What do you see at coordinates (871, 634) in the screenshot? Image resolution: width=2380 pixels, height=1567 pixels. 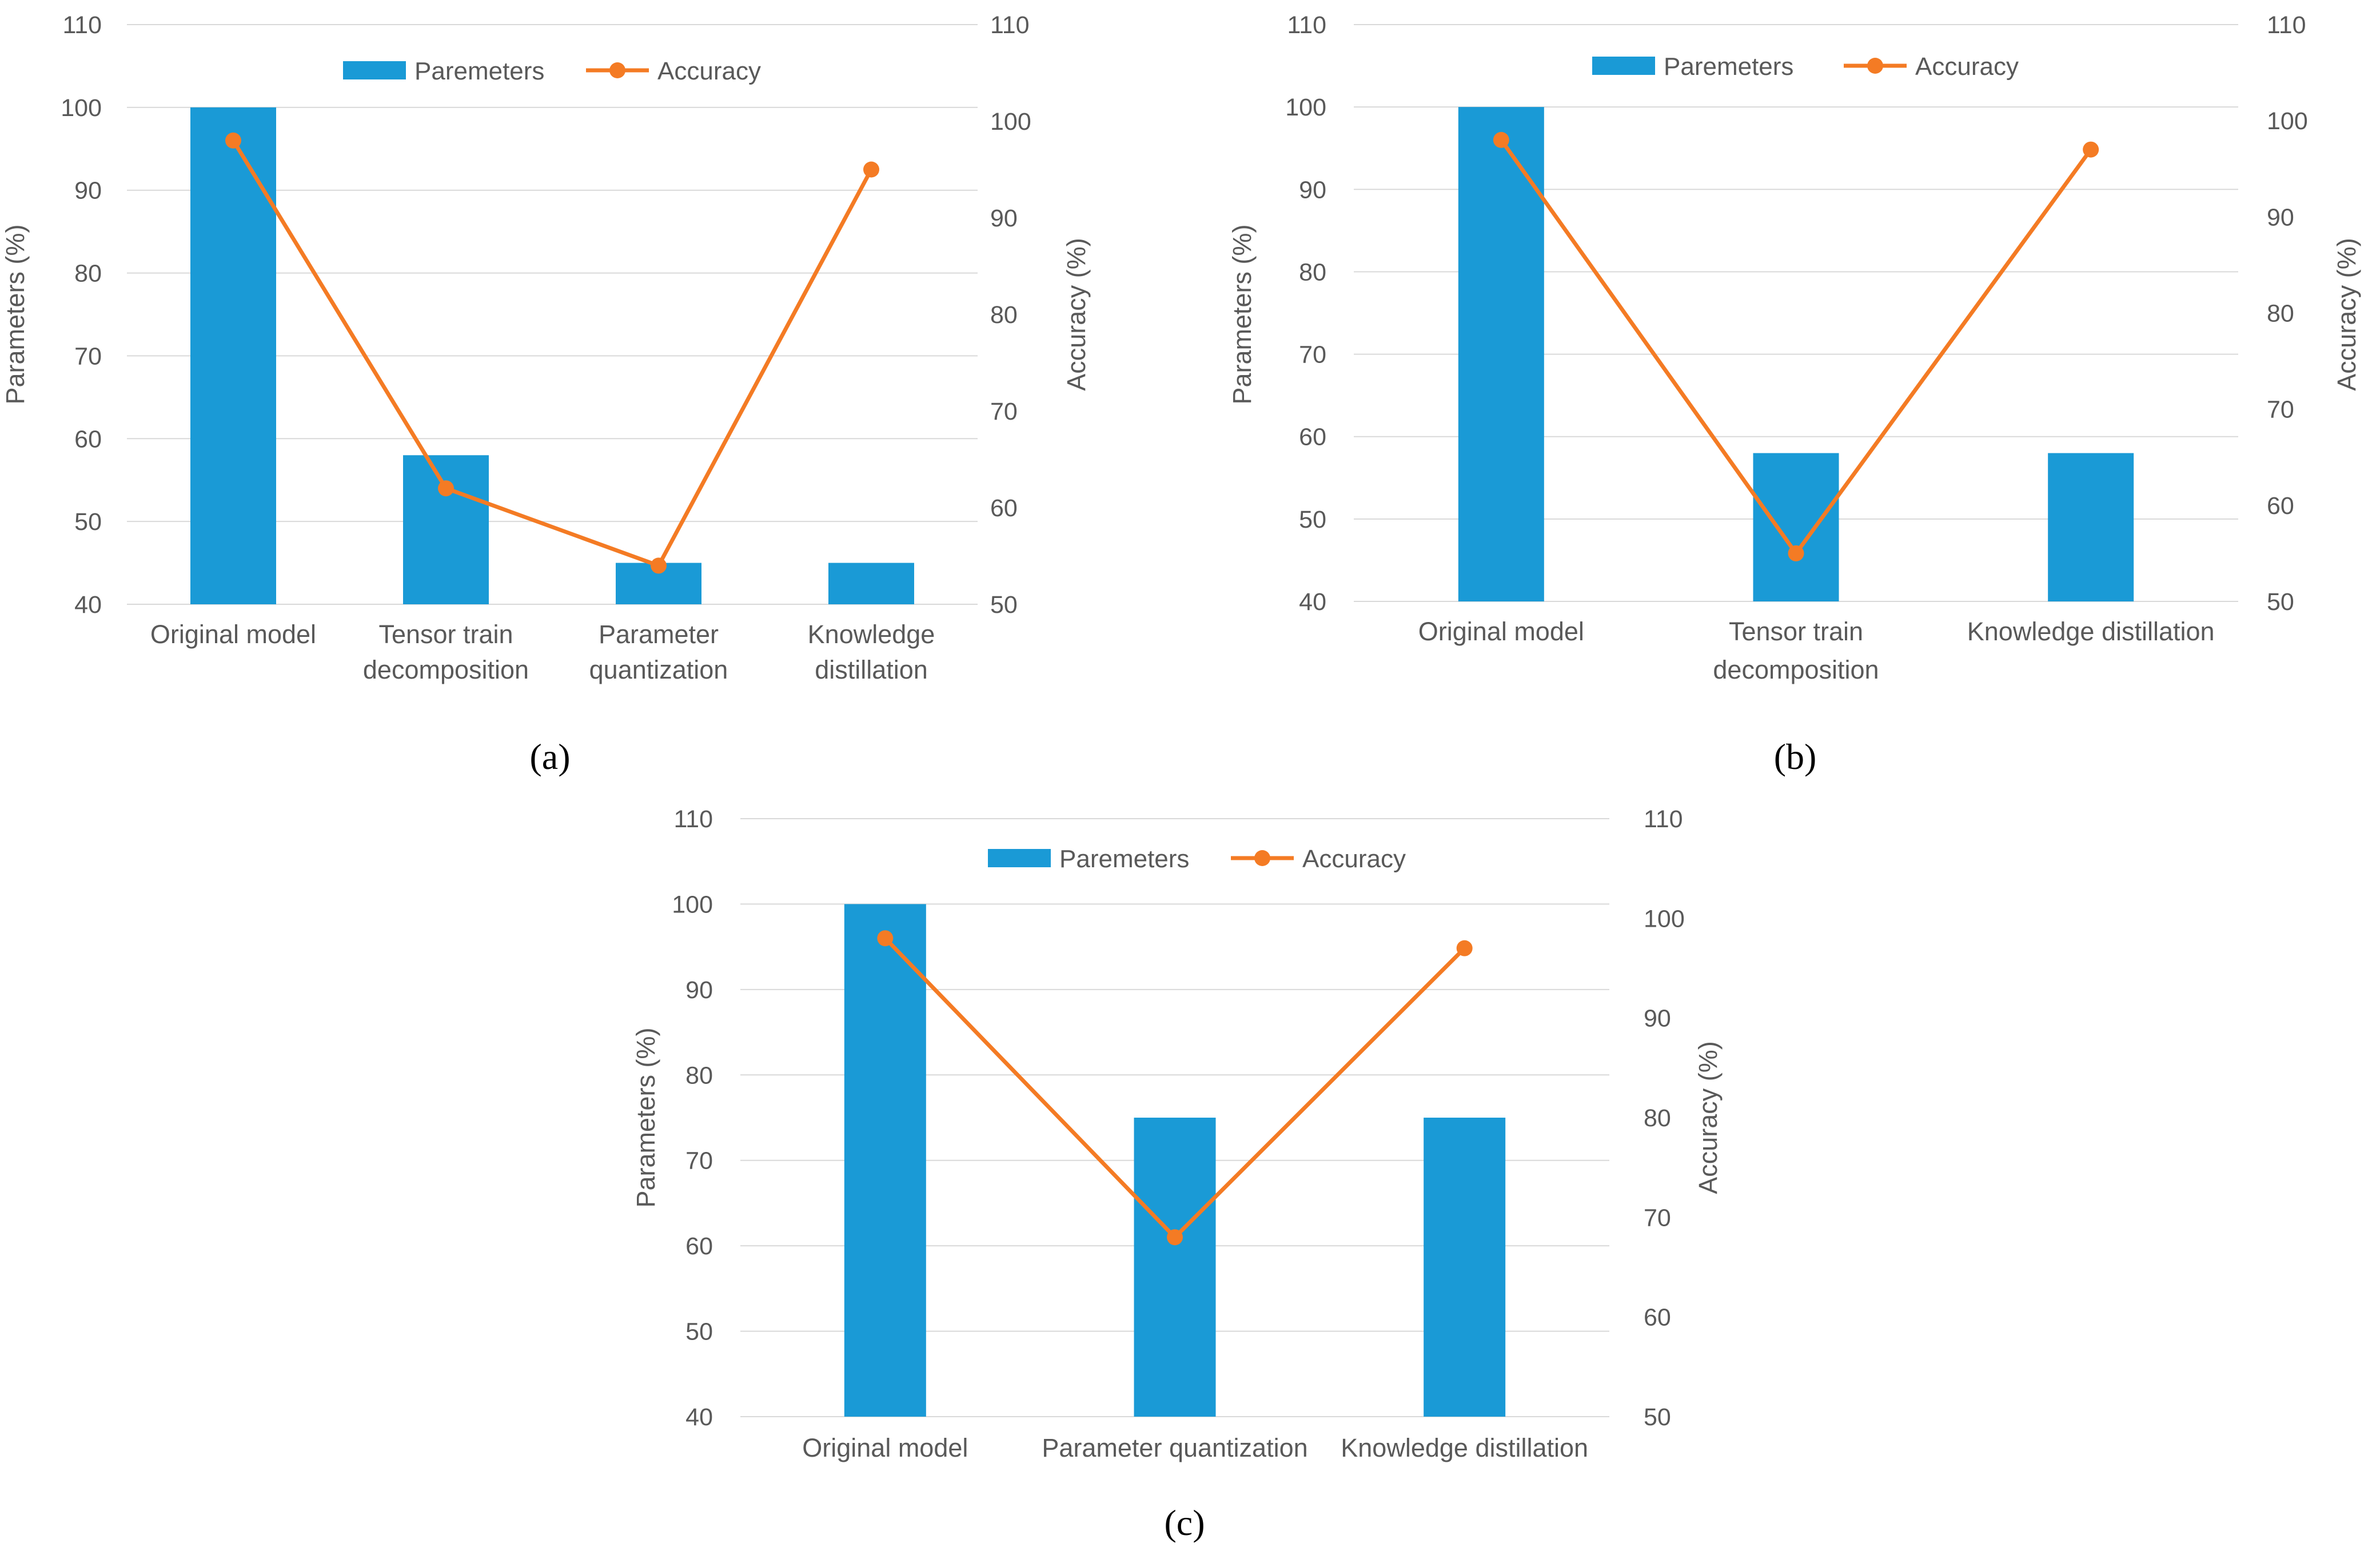 I see `x-category-label-line: Knowledge` at bounding box center [871, 634].